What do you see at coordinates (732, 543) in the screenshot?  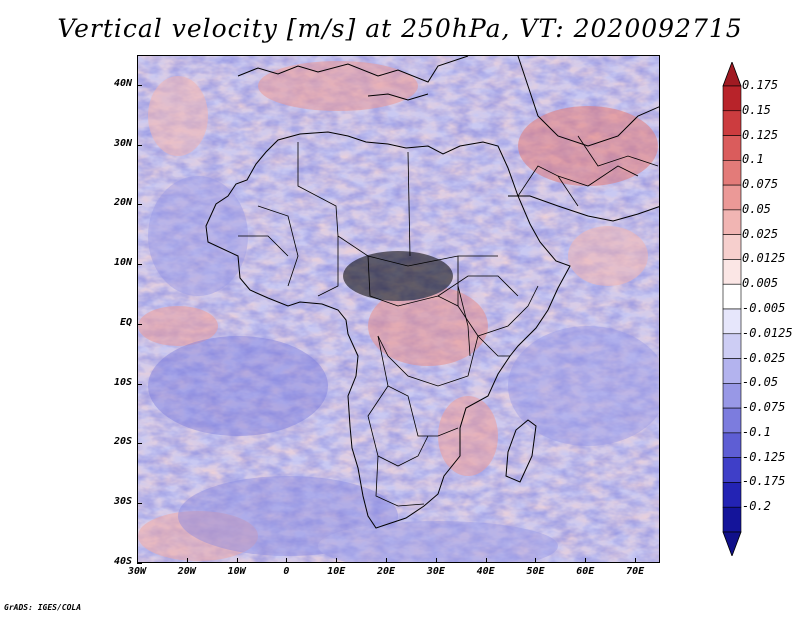 I see `colorbar-bottom-arrow` at bounding box center [732, 543].